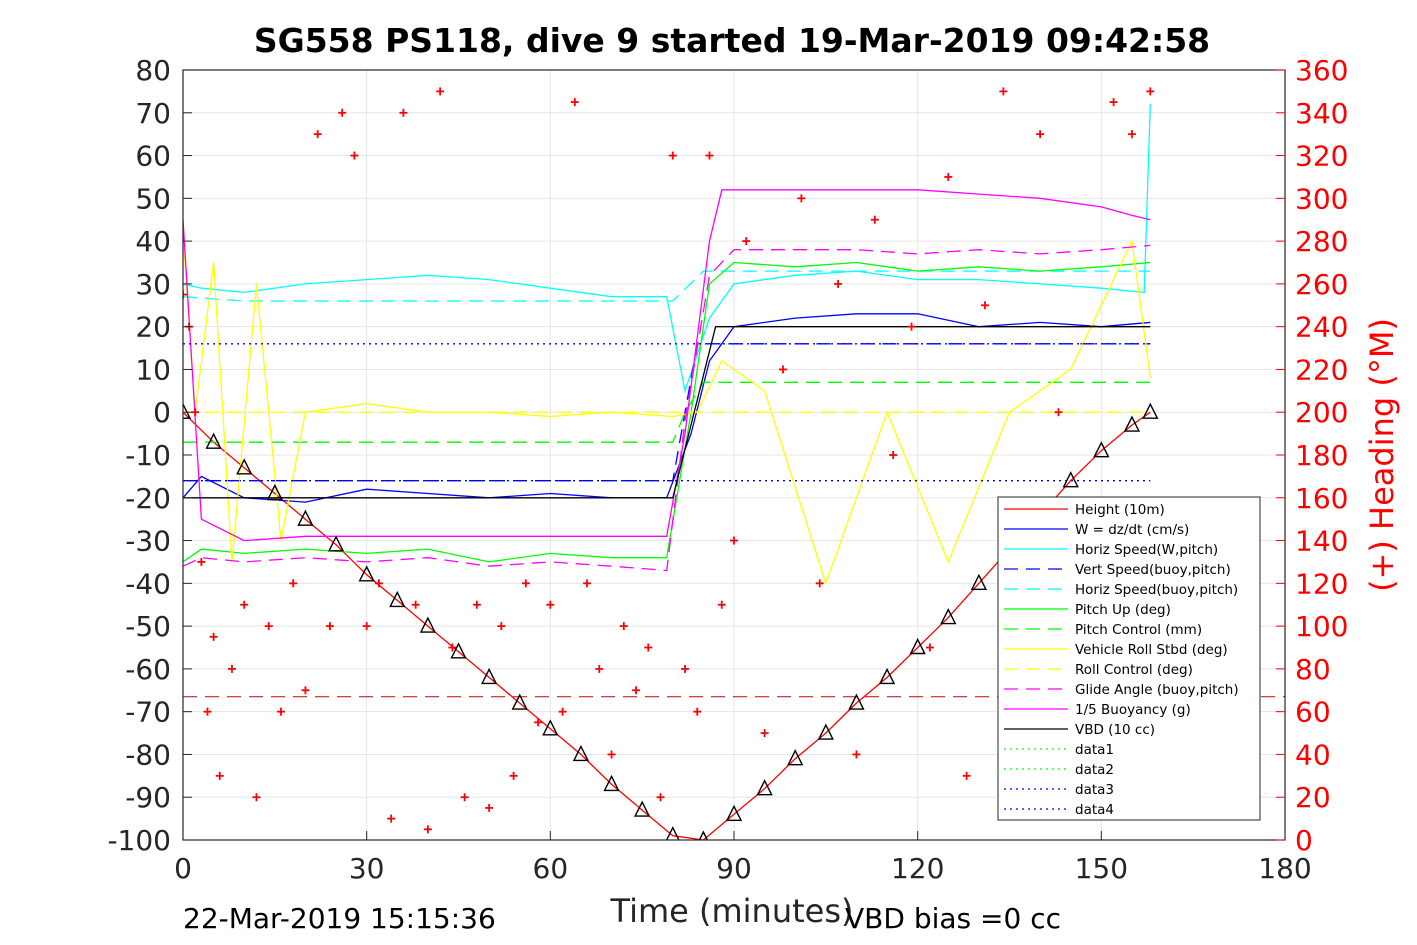 This screenshot has width=1417, height=945. I want to click on right-tick-label: 220, so click(1321, 369).